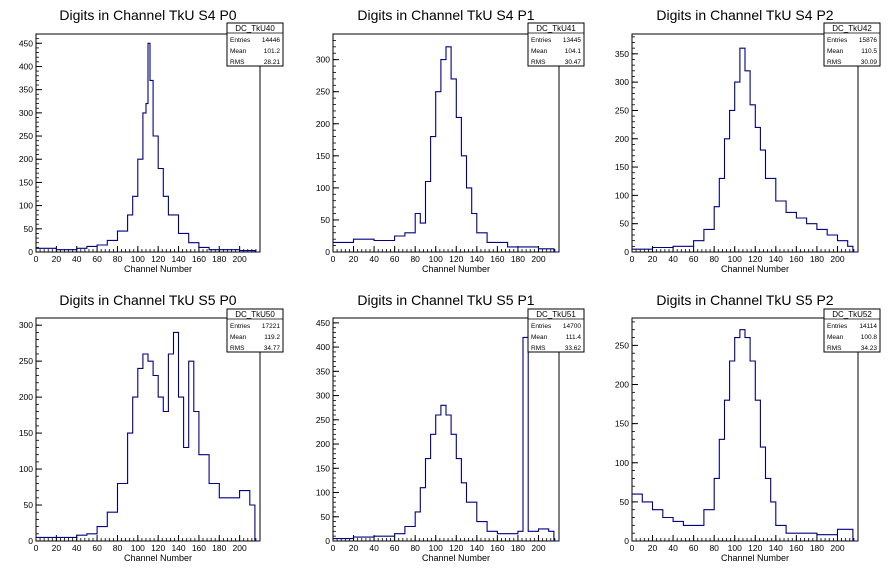 This screenshot has width=896, height=574. What do you see at coordinates (574, 337) in the screenshot?
I see `stats-value: 111.4` at bounding box center [574, 337].